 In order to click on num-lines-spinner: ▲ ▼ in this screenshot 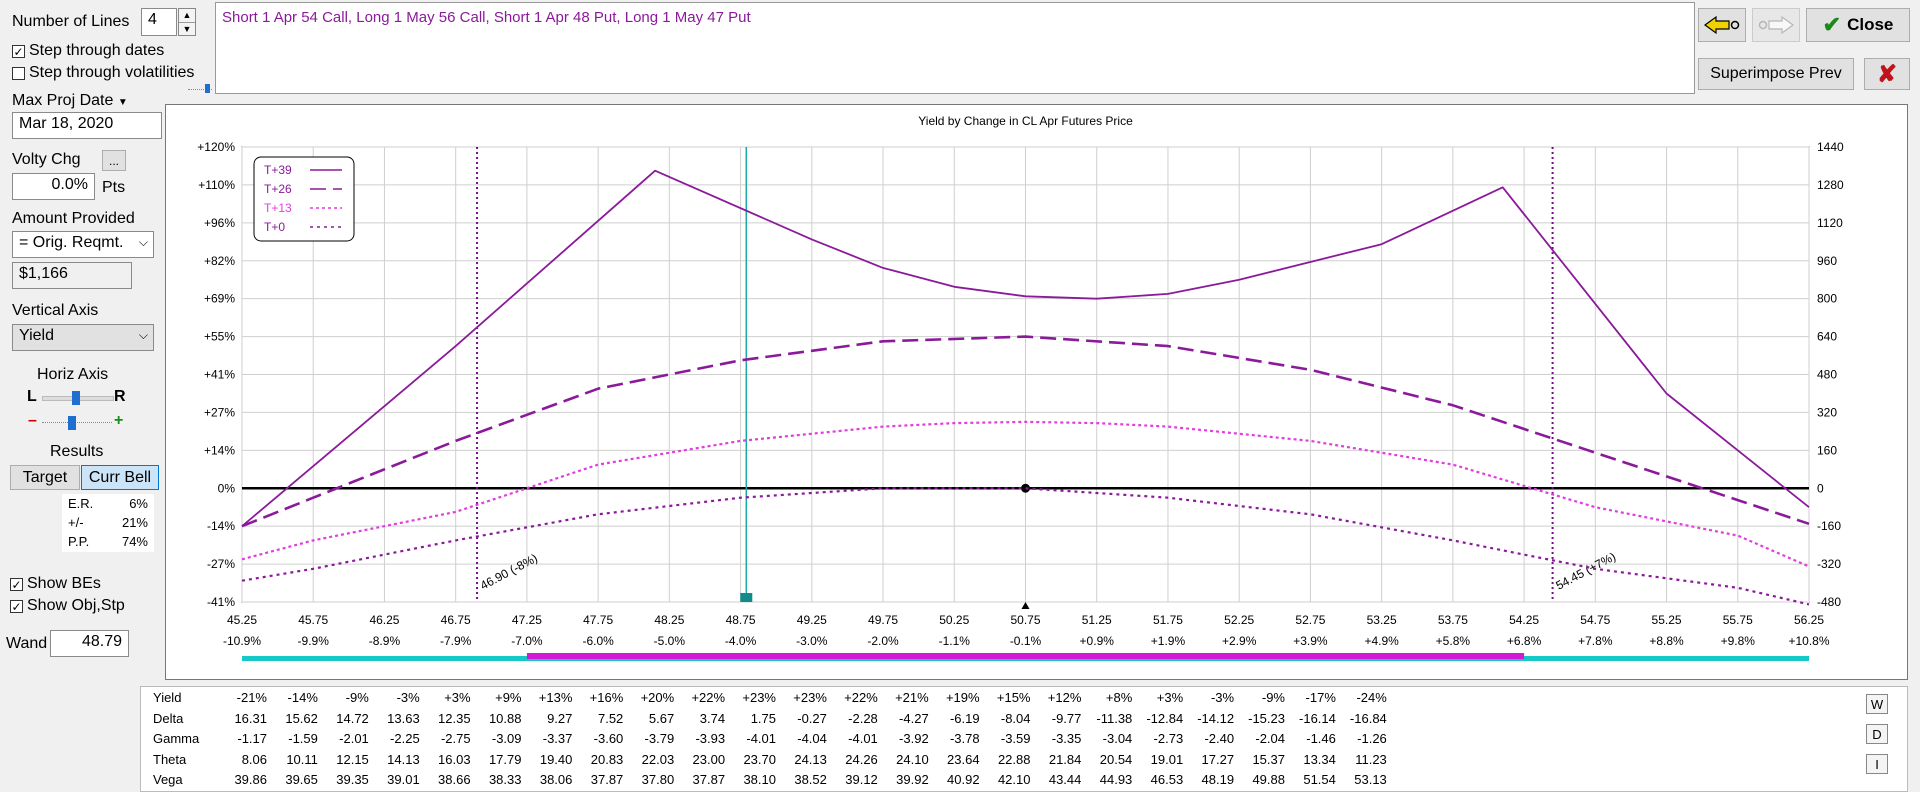, I will do `click(187, 22)`.